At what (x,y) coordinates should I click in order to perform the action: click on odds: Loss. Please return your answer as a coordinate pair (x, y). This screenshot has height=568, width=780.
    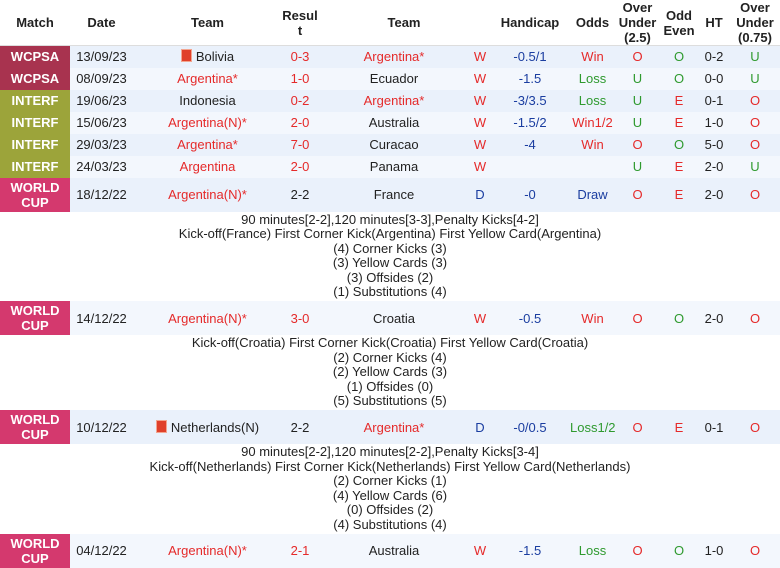
    Looking at the image, I should click on (592, 100).